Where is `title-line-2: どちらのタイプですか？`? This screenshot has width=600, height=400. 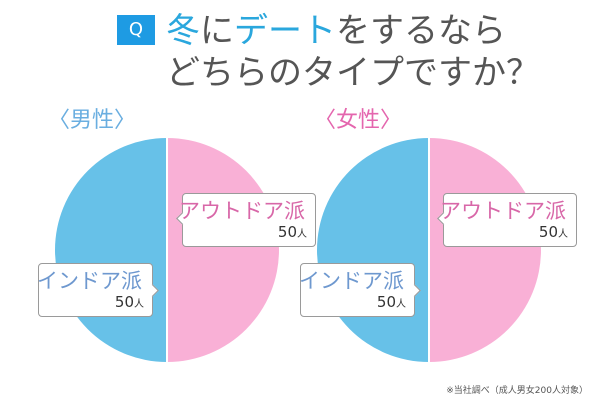 title-line-2: どちらのタイプですか？ is located at coordinates (353, 73).